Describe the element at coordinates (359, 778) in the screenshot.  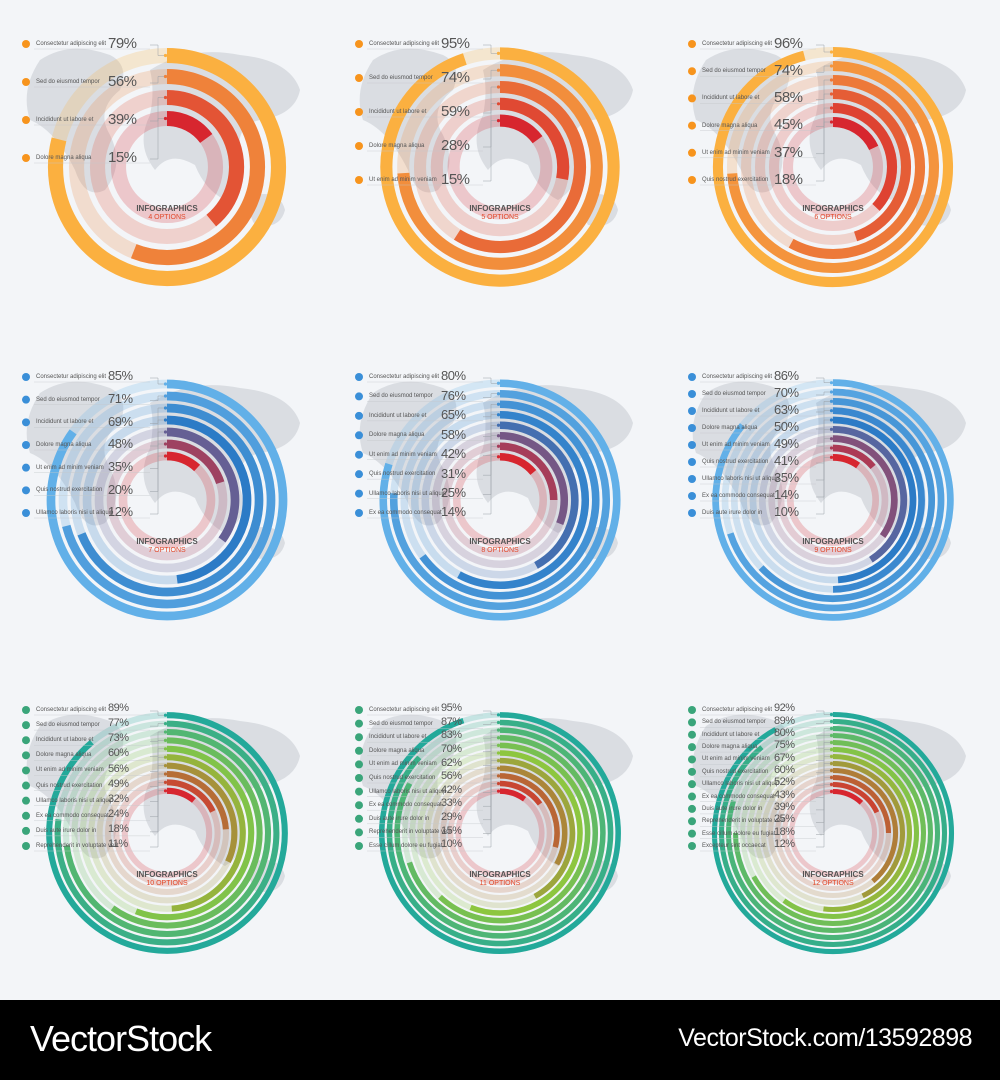
I see `phone-icon` at that location.